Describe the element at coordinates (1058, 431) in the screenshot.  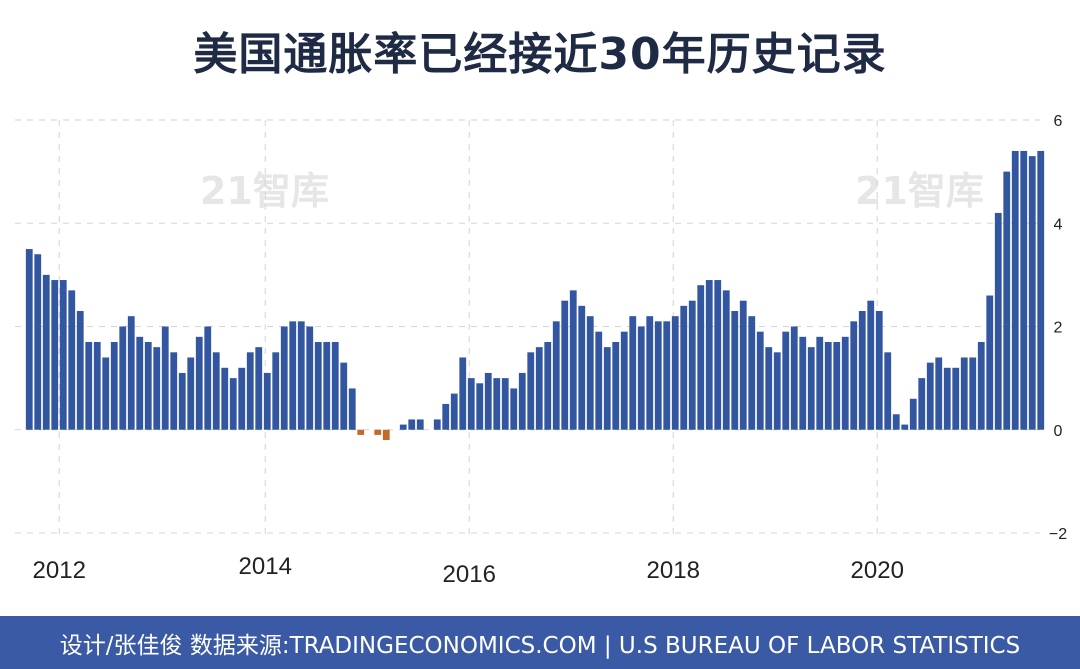
I see `y-tick-label: 0` at that location.